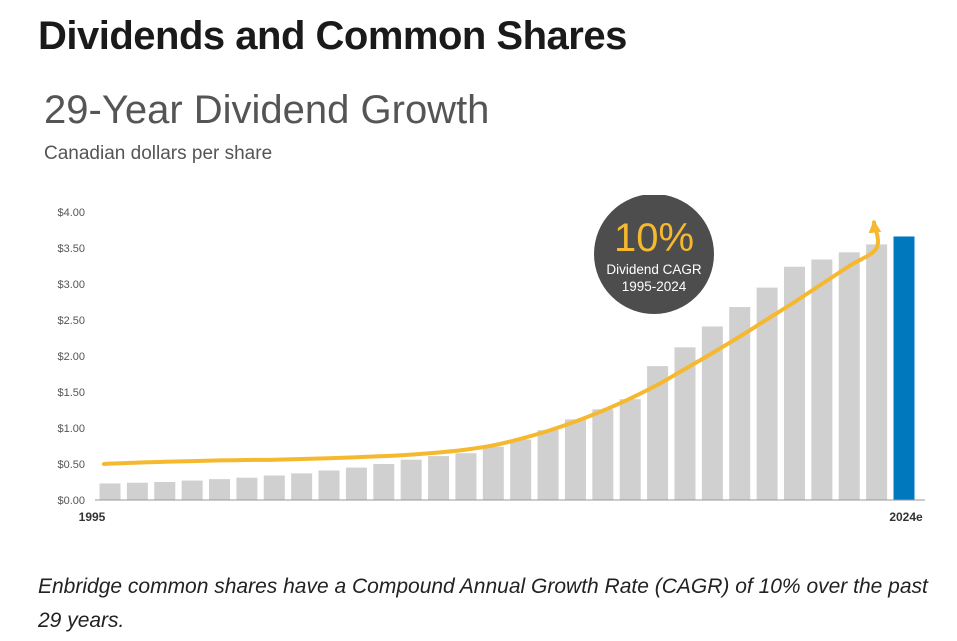 The width and height of the screenshot is (957, 641). I want to click on x-tick-label-start: 1995, so click(92, 517).